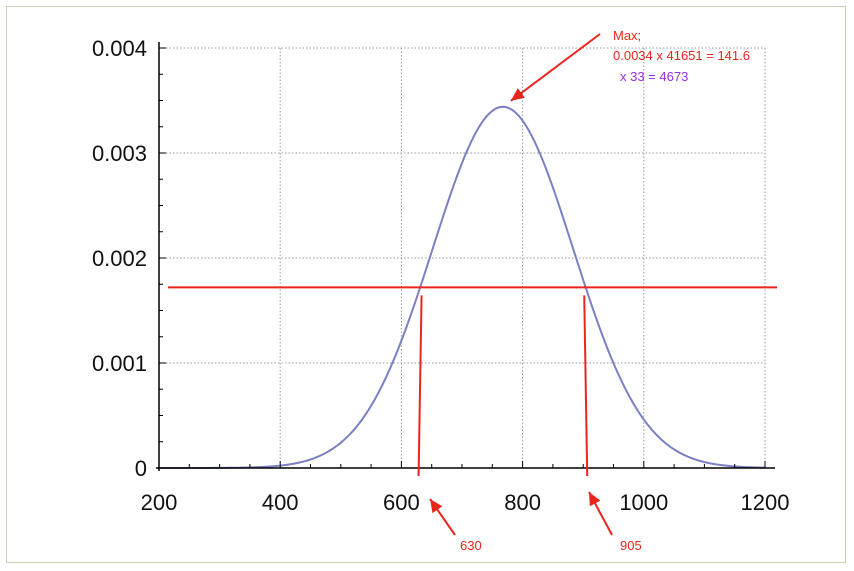 Image resolution: width=854 pixels, height=571 pixels. Describe the element at coordinates (471, 545) in the screenshot. I see `label-630: 630` at that location.